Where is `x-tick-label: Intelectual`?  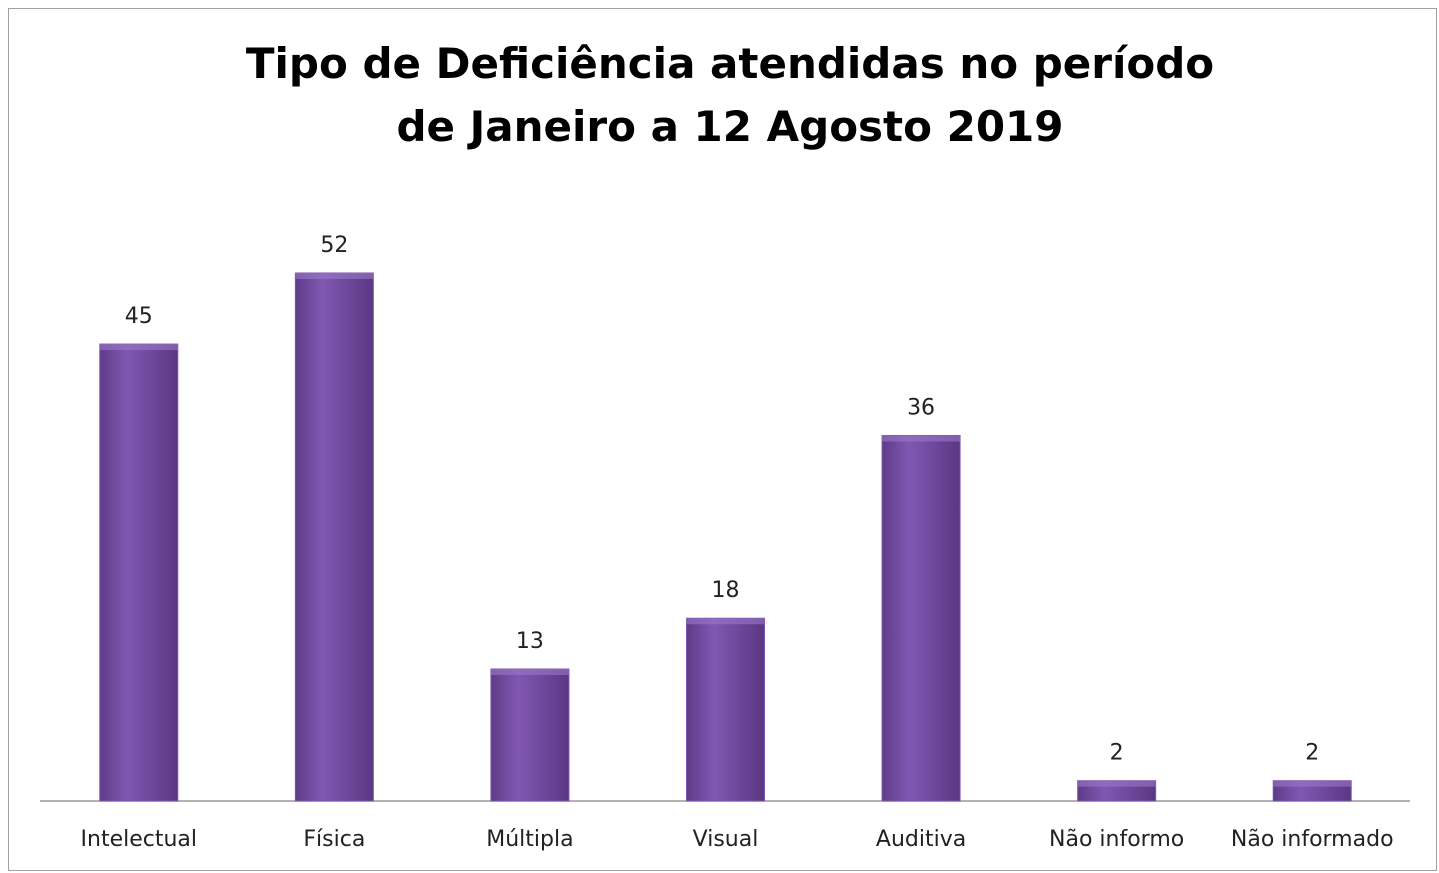 x-tick-label: Intelectual is located at coordinates (139, 839).